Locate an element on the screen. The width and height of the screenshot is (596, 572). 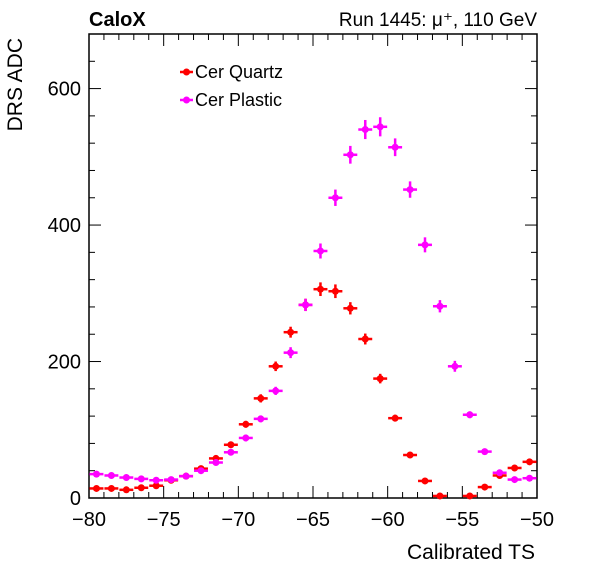
y-tick-label: 600 is located at coordinates (64, 90).